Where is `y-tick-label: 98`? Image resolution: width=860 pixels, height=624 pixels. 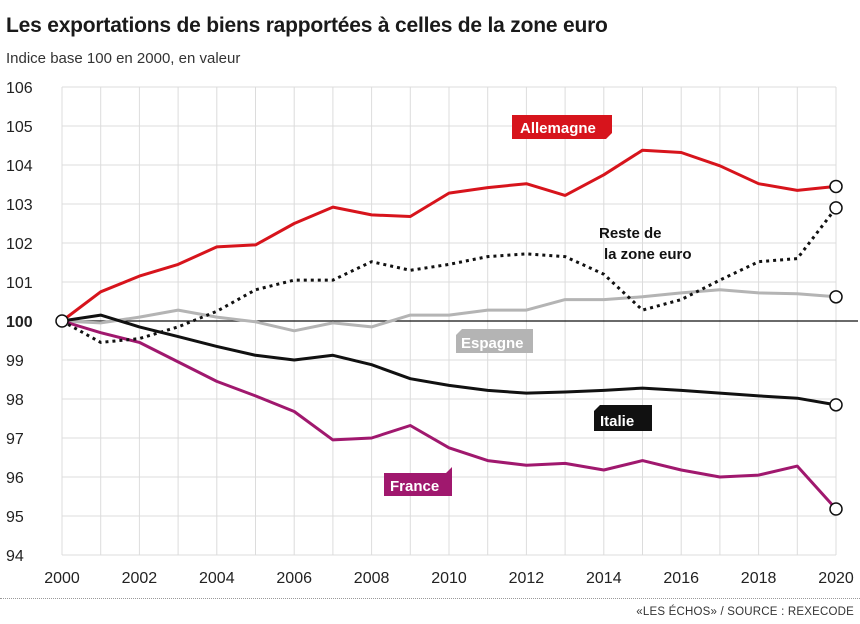
y-tick-label: 98 is located at coordinates (15, 400).